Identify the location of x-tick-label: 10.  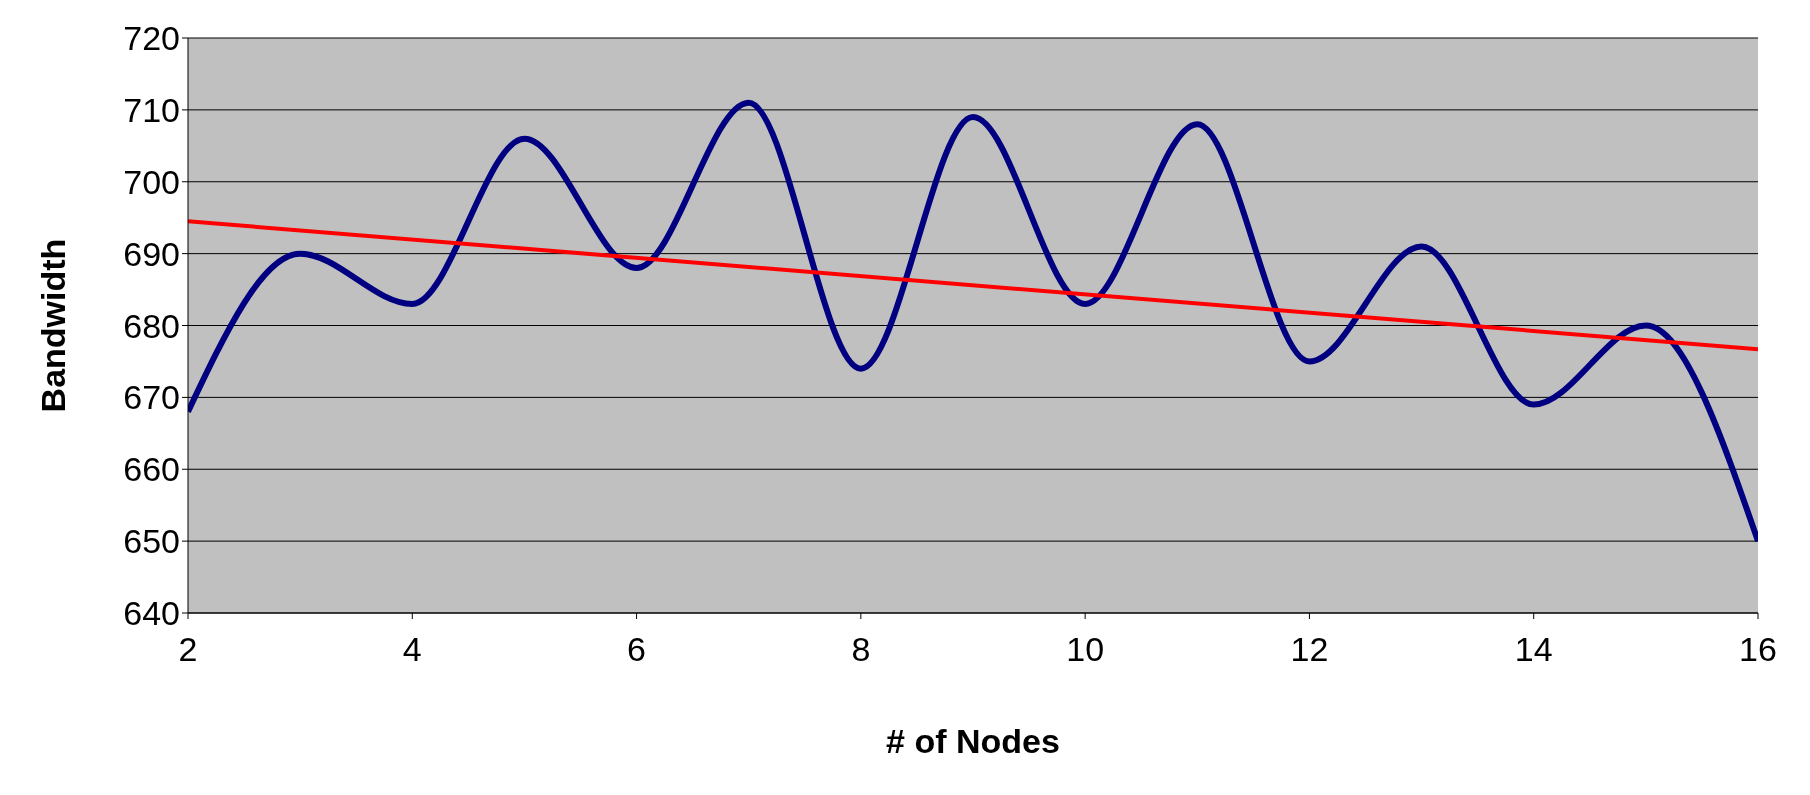
(1085, 649).